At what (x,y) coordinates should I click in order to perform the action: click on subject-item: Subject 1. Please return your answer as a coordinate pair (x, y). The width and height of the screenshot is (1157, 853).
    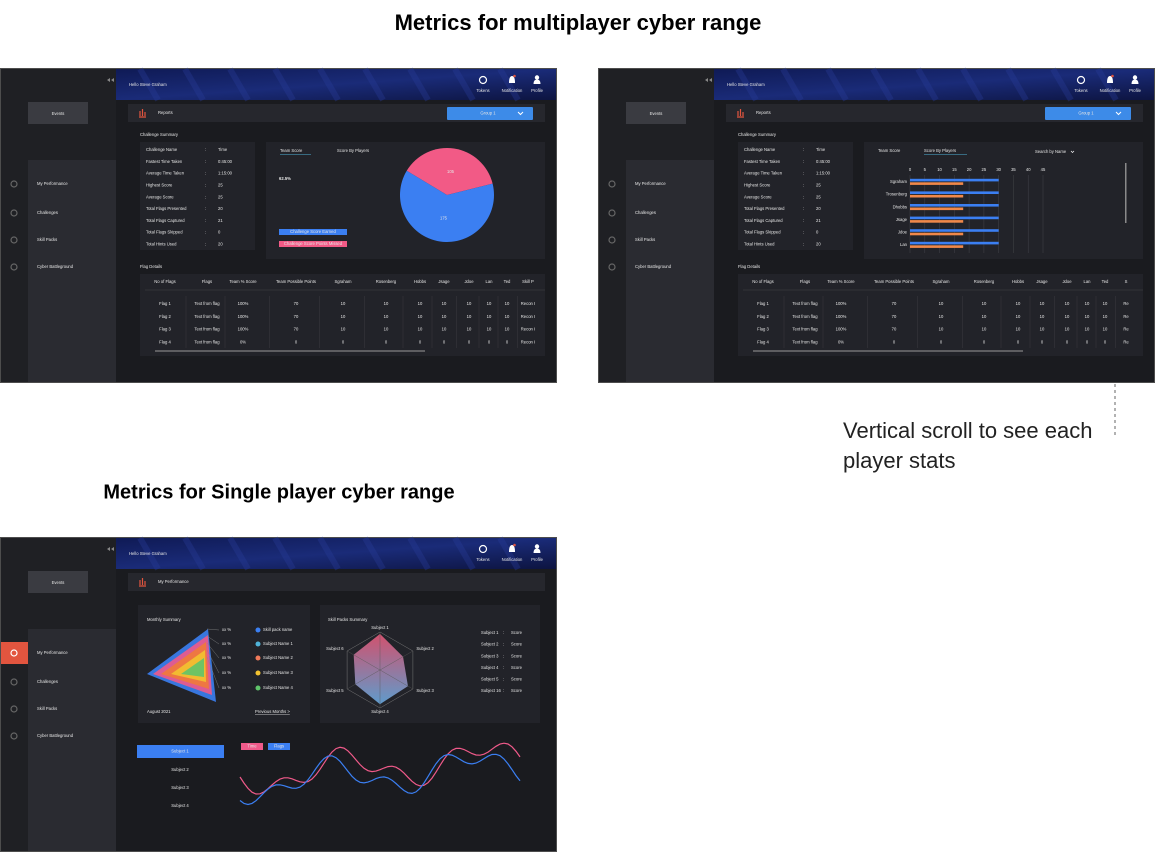
    Looking at the image, I should click on (180, 751).